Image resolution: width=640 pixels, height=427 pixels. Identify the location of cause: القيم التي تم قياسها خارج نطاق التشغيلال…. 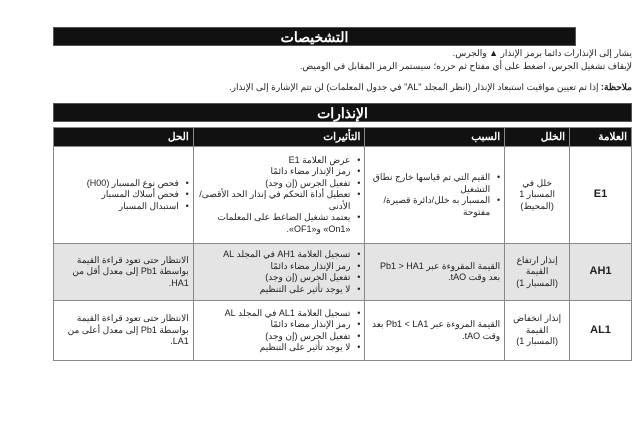
(435, 195).